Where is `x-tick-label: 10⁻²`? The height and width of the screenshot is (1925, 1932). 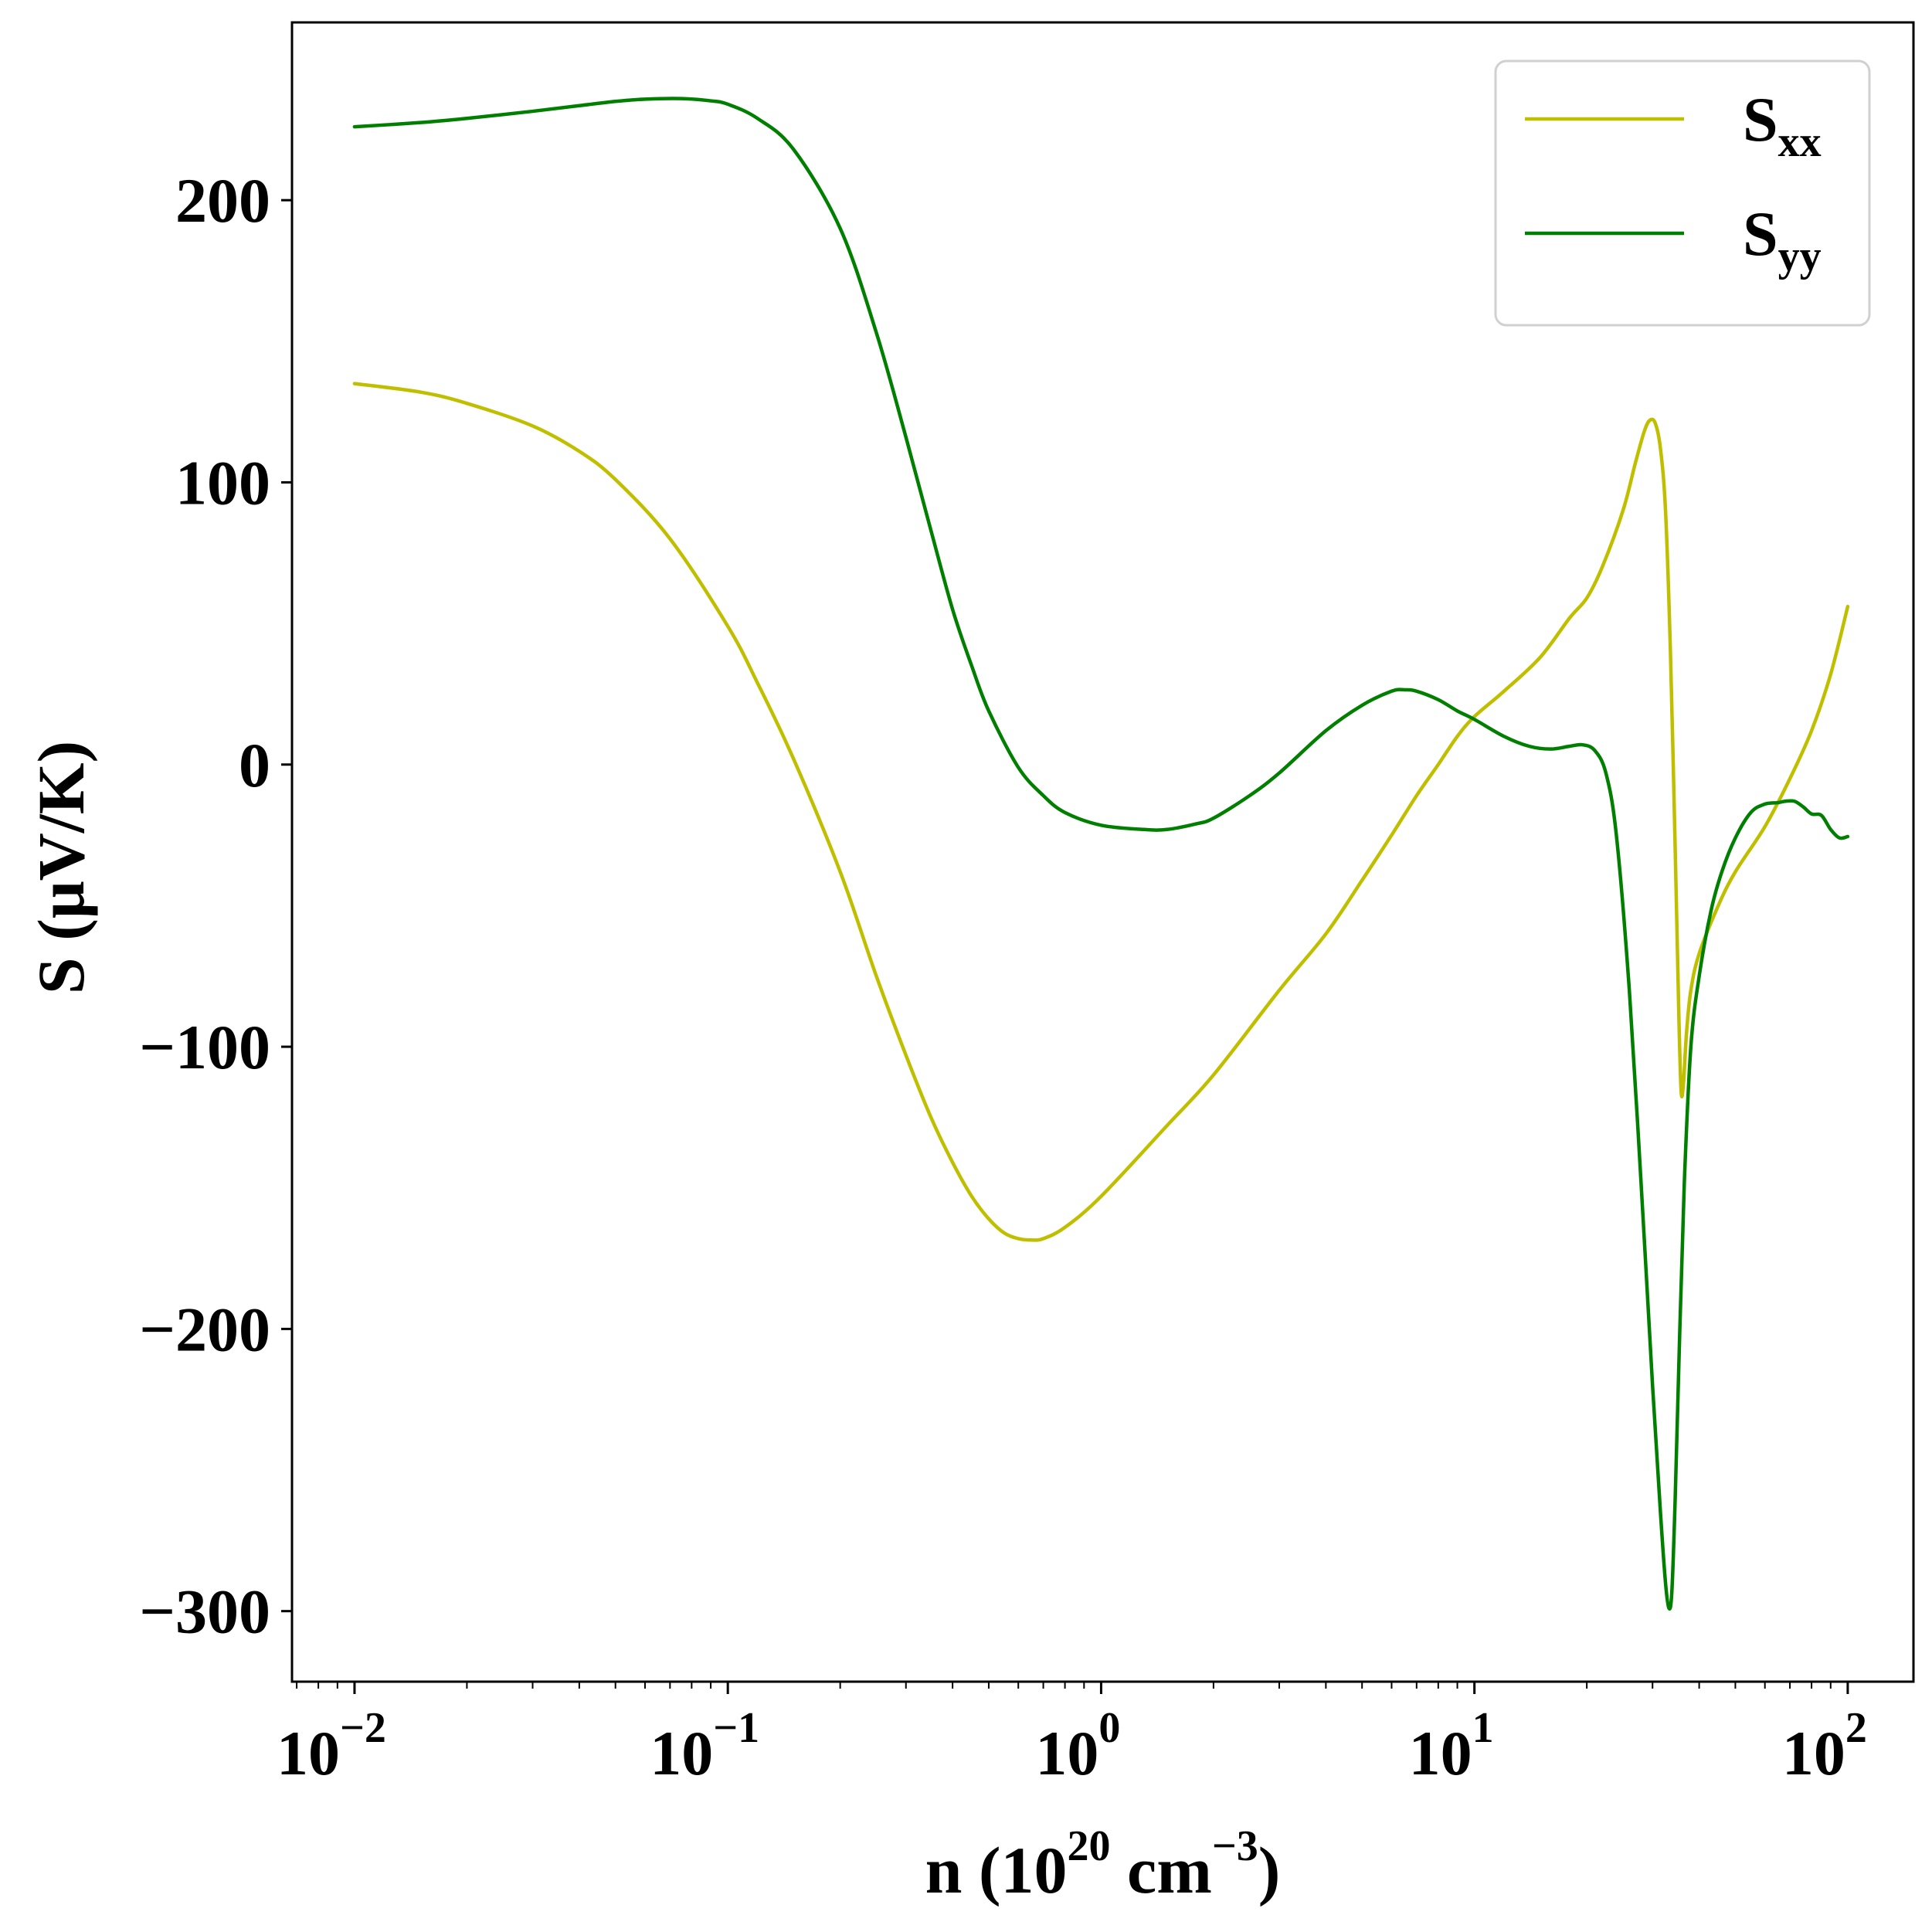 x-tick-label: 10⁻² is located at coordinates (331, 1746).